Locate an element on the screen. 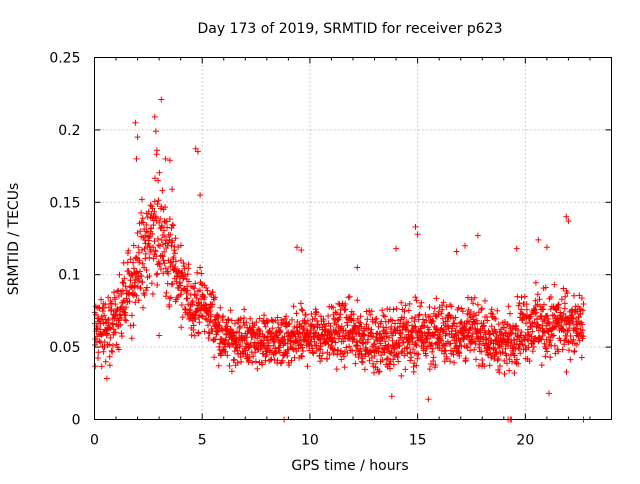  y-tick-label: 0 is located at coordinates (76, 421).